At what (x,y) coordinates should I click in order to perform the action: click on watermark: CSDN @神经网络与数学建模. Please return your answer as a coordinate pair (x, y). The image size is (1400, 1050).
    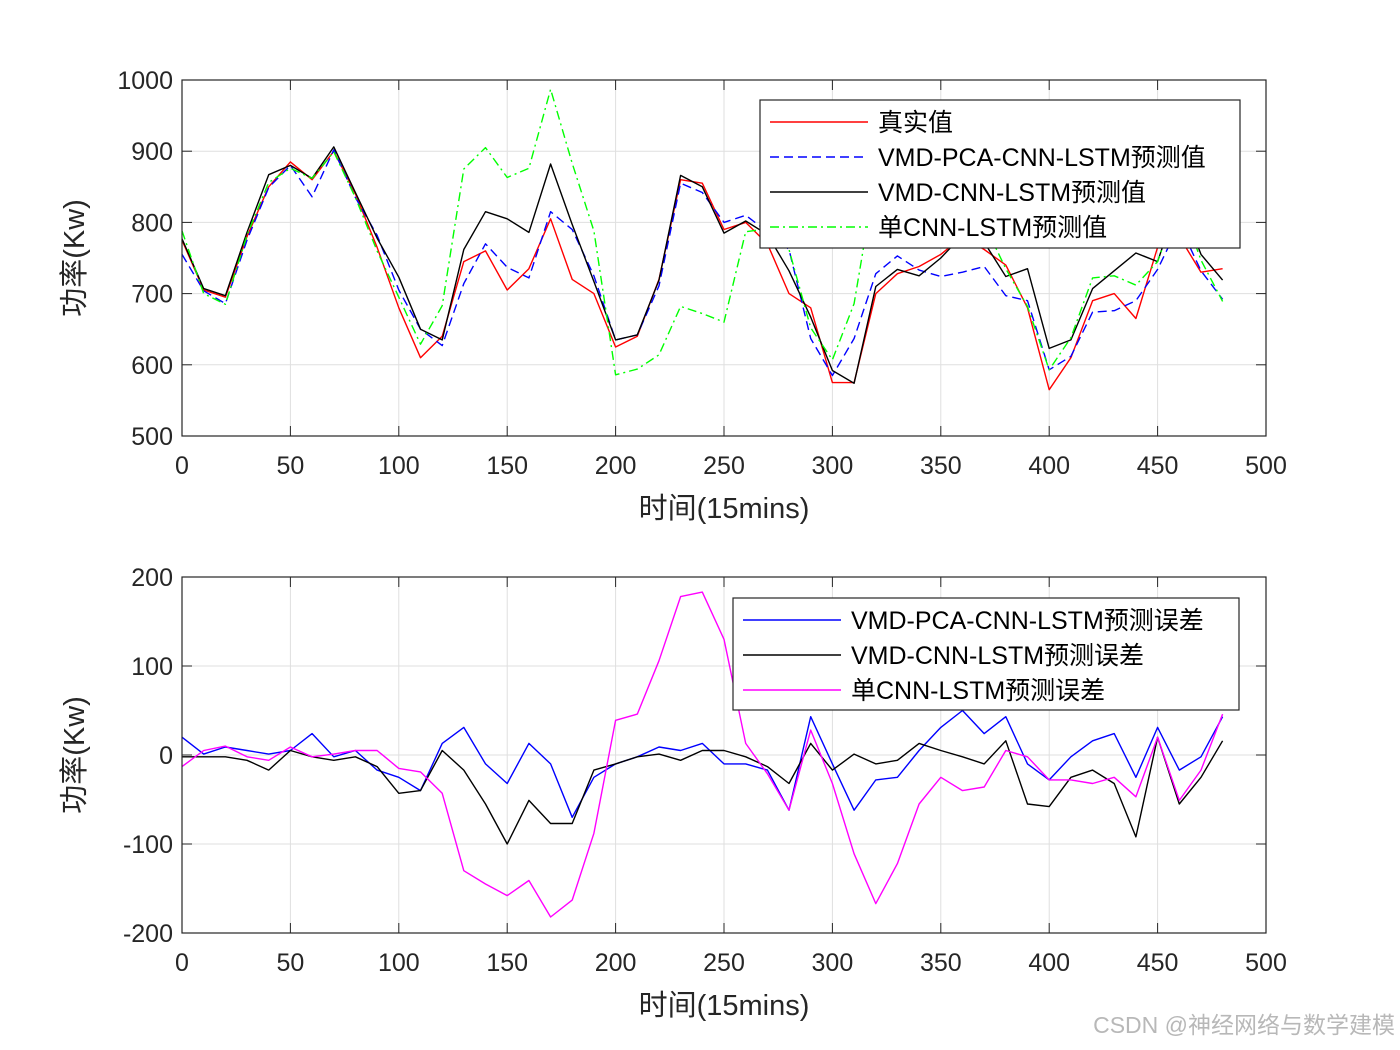
    Looking at the image, I should click on (1244, 1025).